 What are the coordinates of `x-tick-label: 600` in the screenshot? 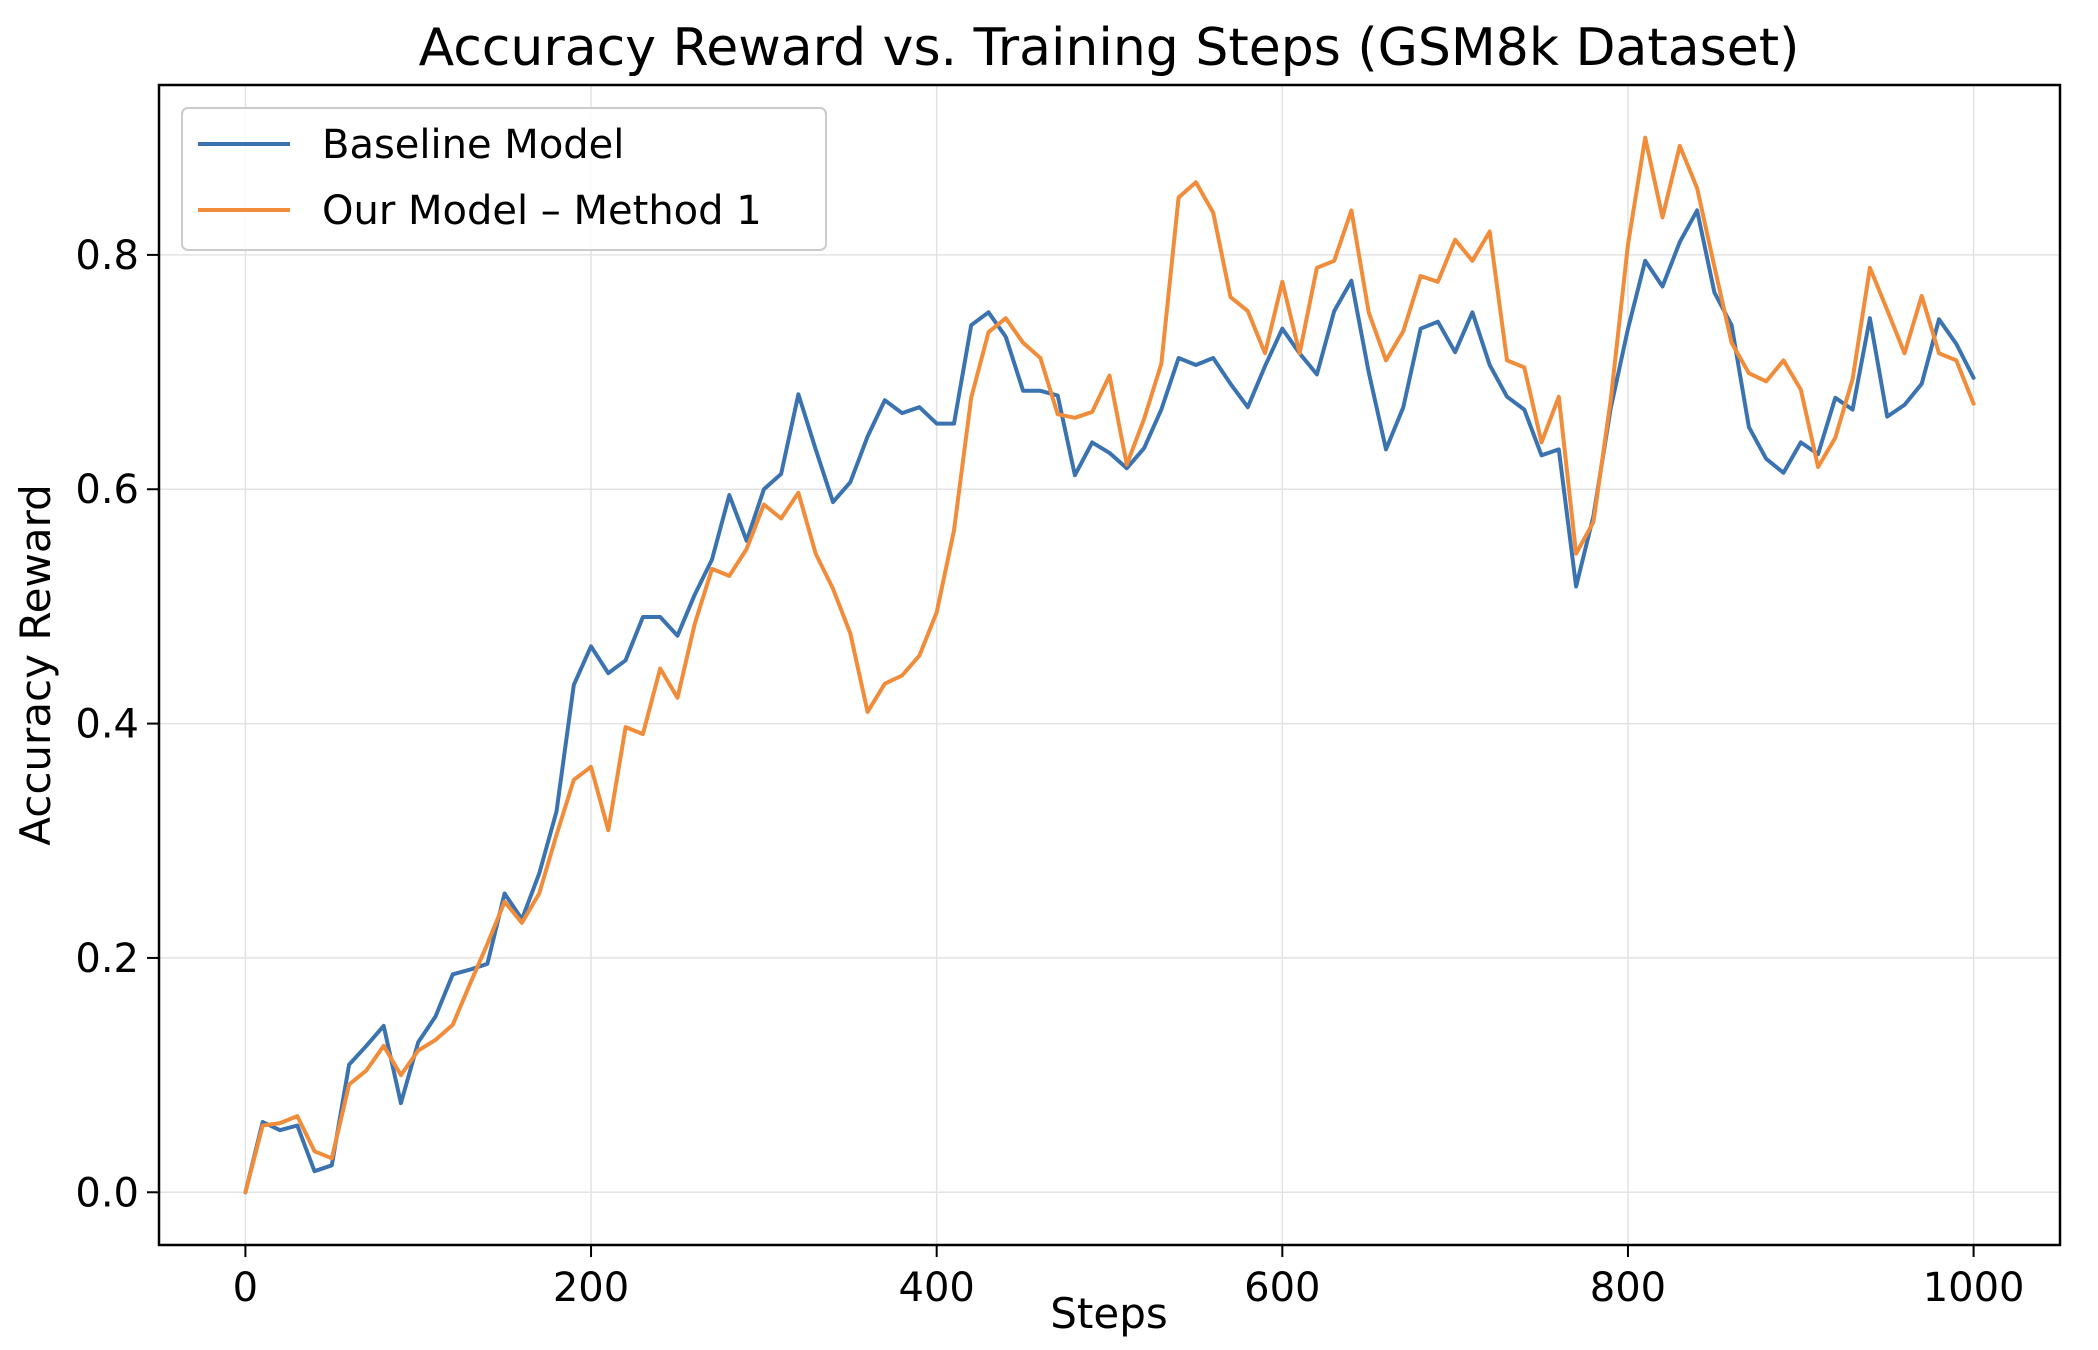 It's located at (1282, 1288).